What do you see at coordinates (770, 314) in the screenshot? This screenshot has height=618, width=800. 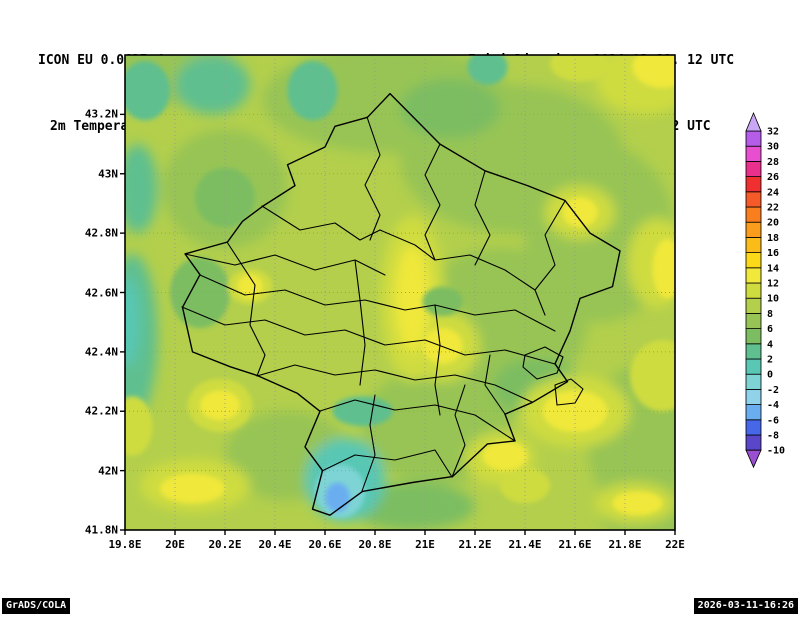 I see `colorbar-label: 8` at bounding box center [770, 314].